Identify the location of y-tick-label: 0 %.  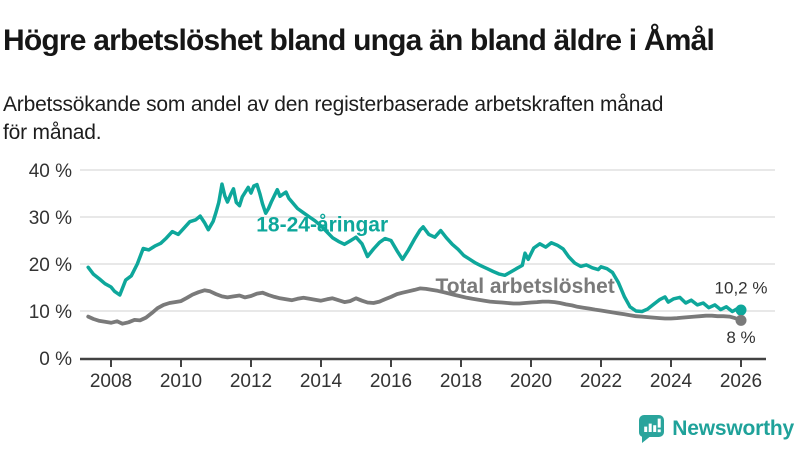
(55, 359).